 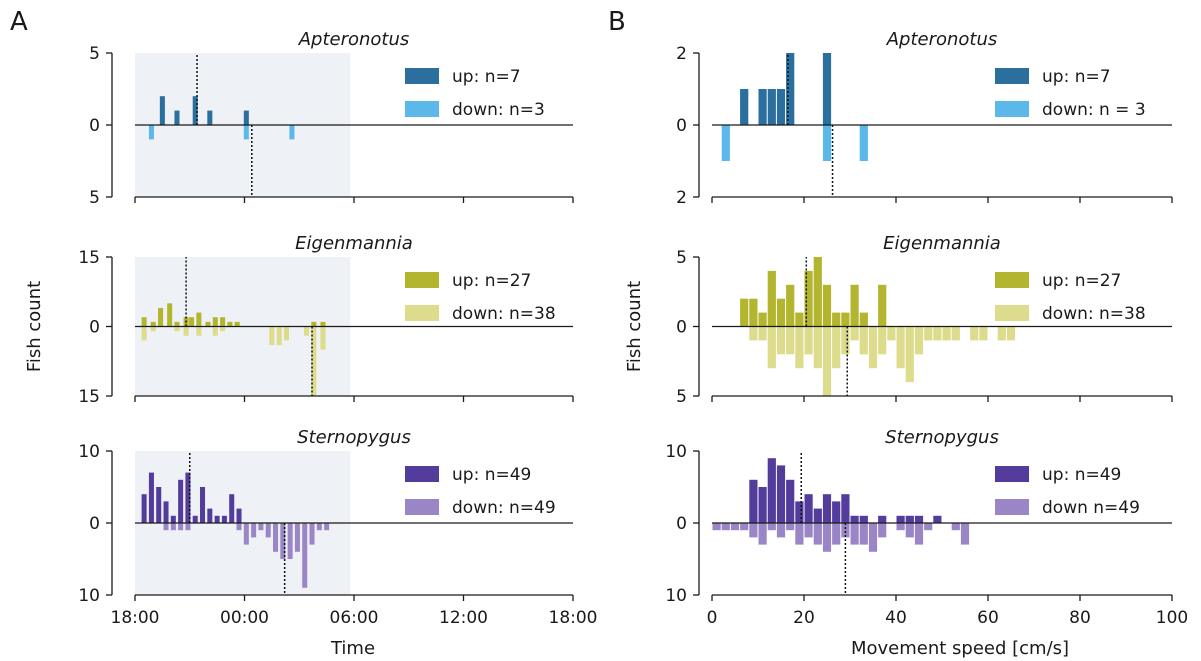 I want to click on x-tick-label: 80, so click(x=1080, y=618).